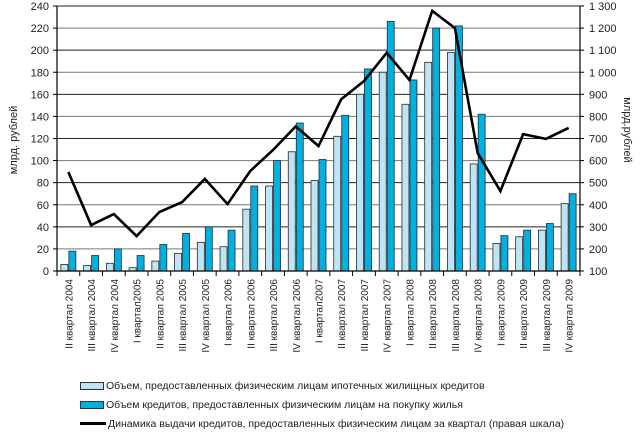 This screenshot has width=642, height=442. What do you see at coordinates (627, 129) in the screenshot?
I see `right-axis-label: млрд.рублей` at bounding box center [627, 129].